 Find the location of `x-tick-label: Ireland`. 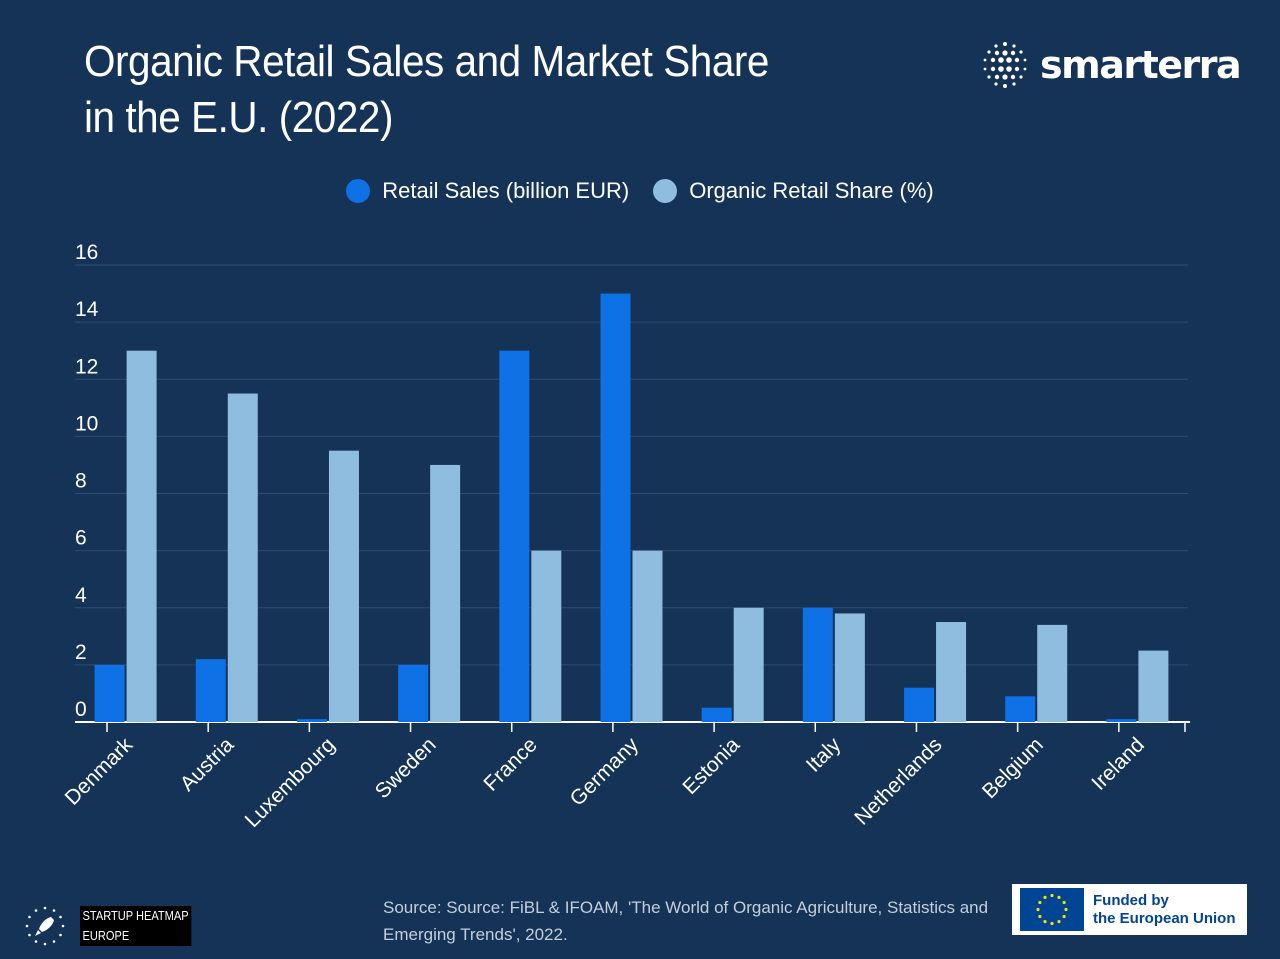

x-tick-label: Ireland is located at coordinates (1118, 764).